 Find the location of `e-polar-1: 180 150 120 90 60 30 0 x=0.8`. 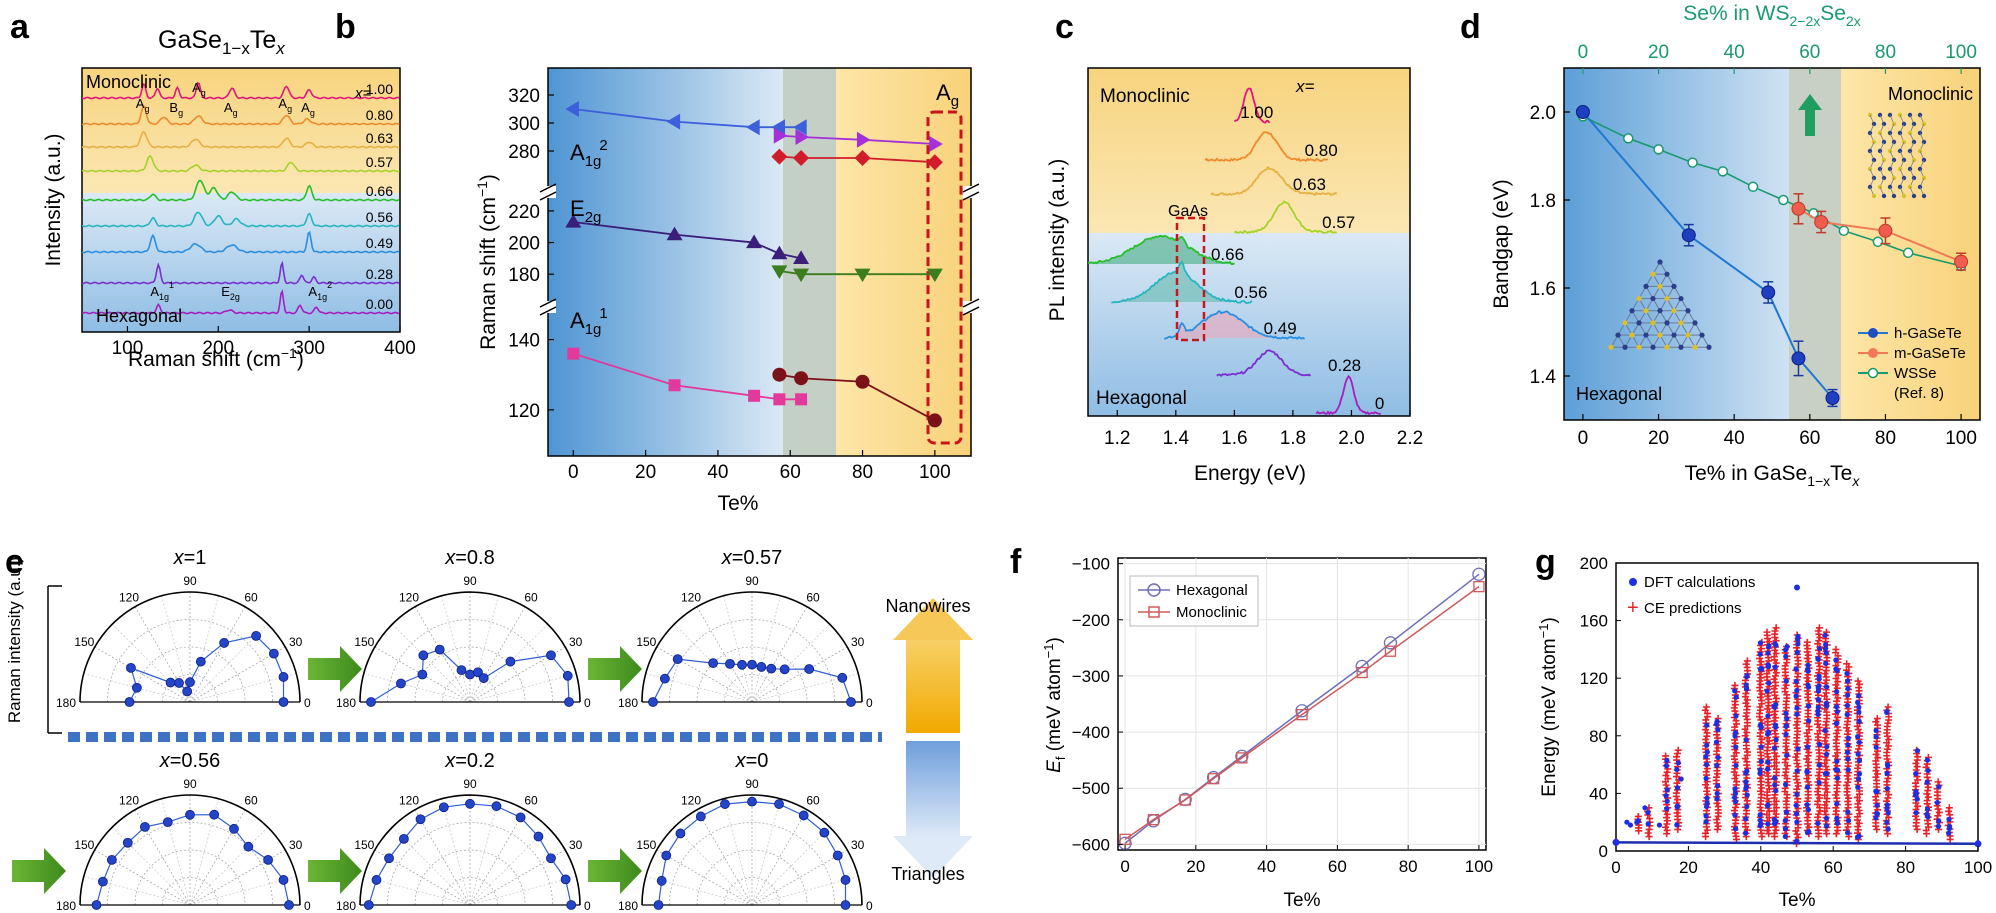

e-polar-1: 180 150 120 90 60 30 0 x=0.8 is located at coordinates (463, 628).